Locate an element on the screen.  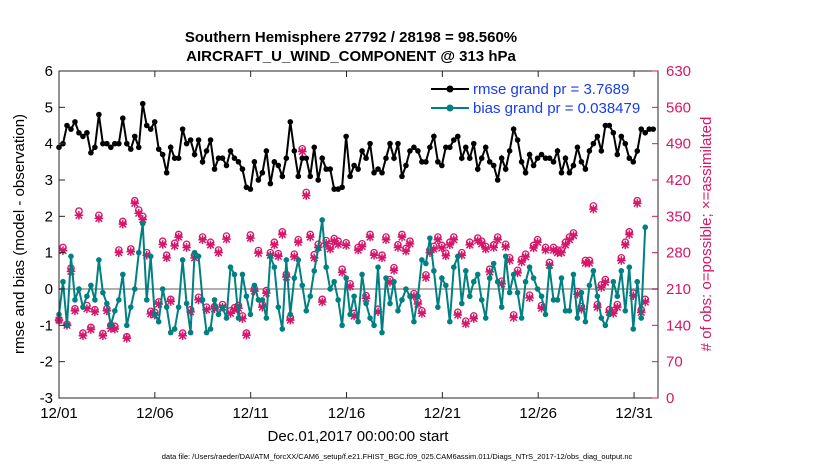
x-axis-label: Dec.01,2017 00:00:00 start is located at coordinates (359, 436).